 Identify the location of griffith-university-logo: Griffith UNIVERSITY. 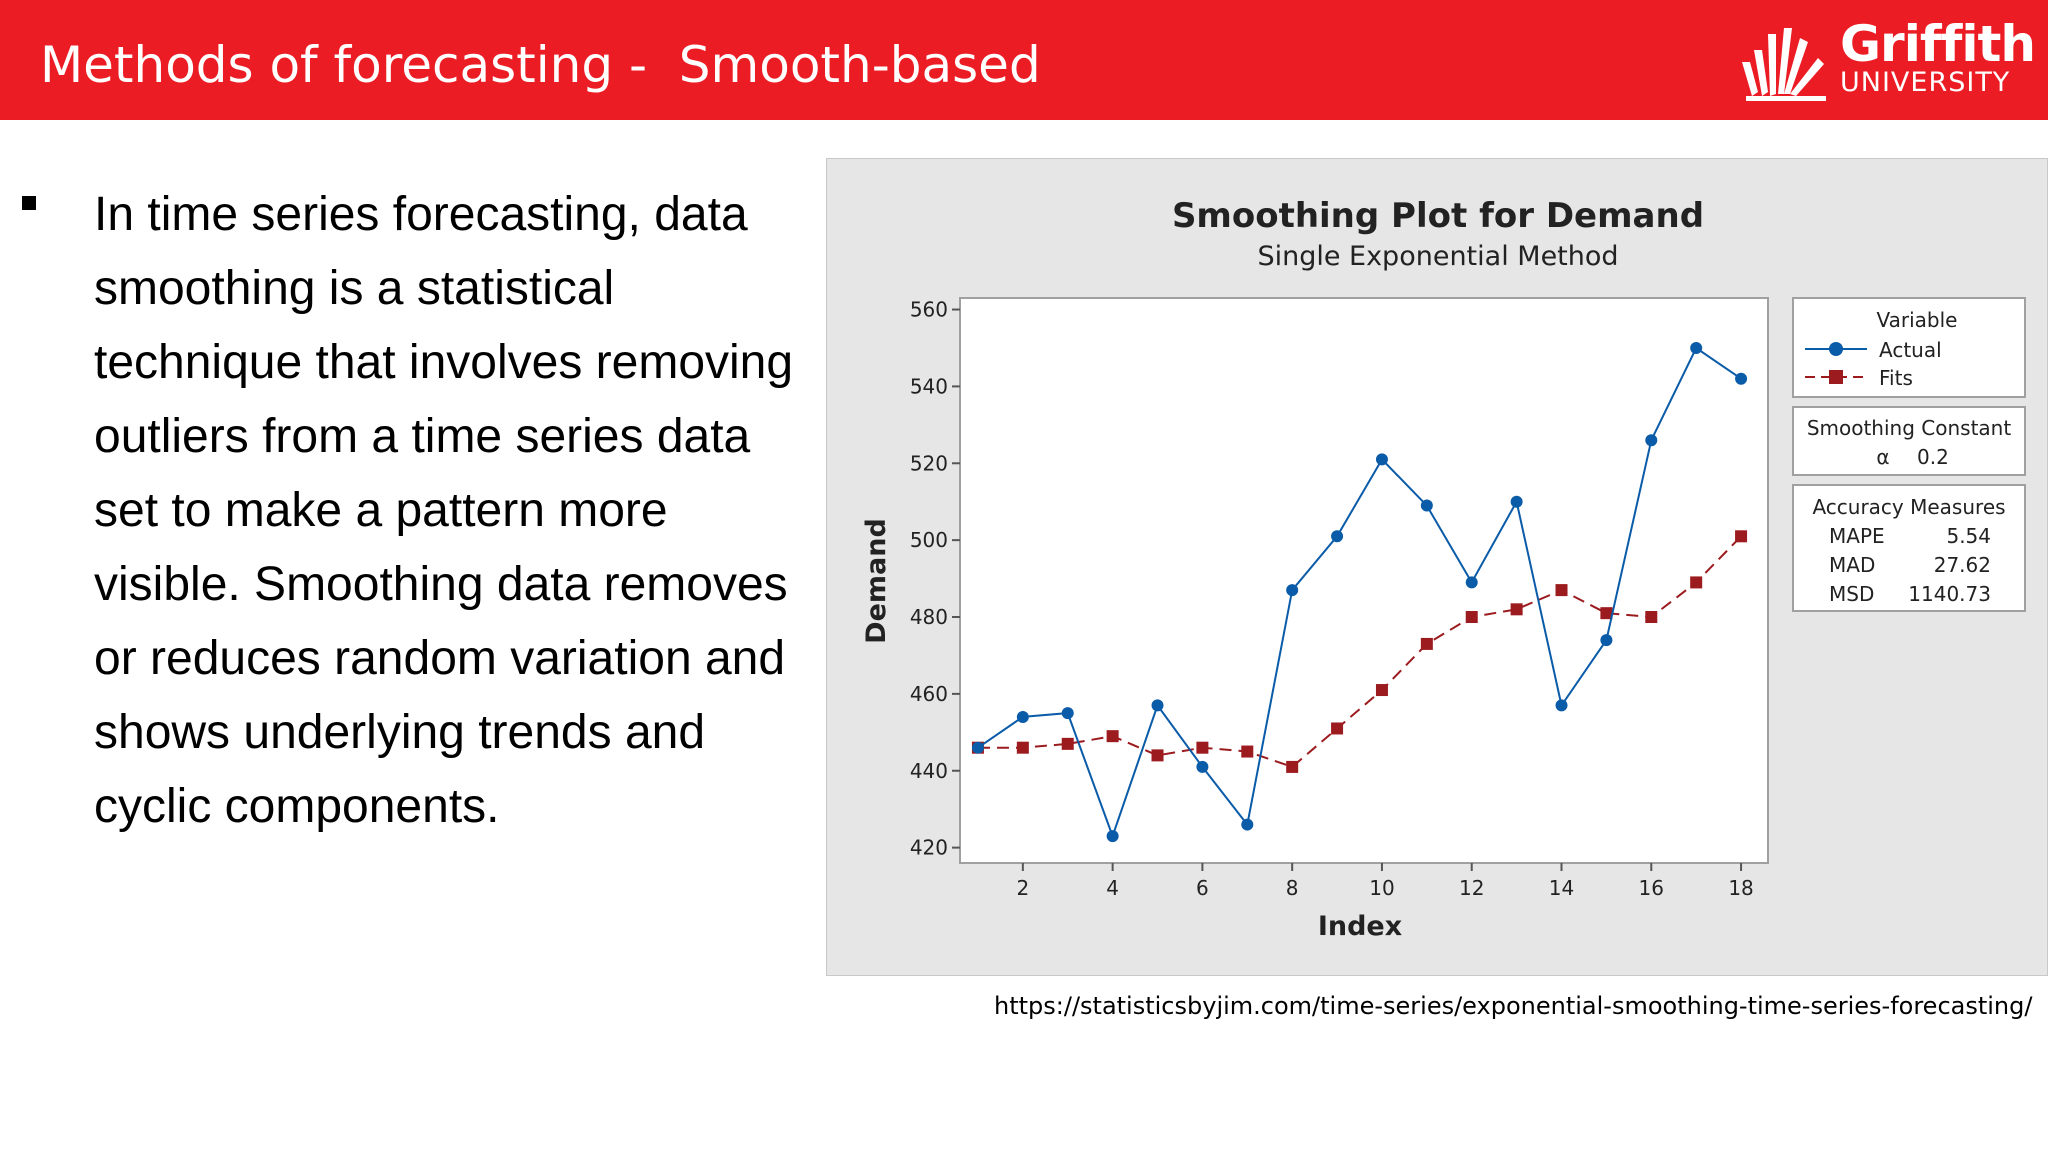
(1888, 59).